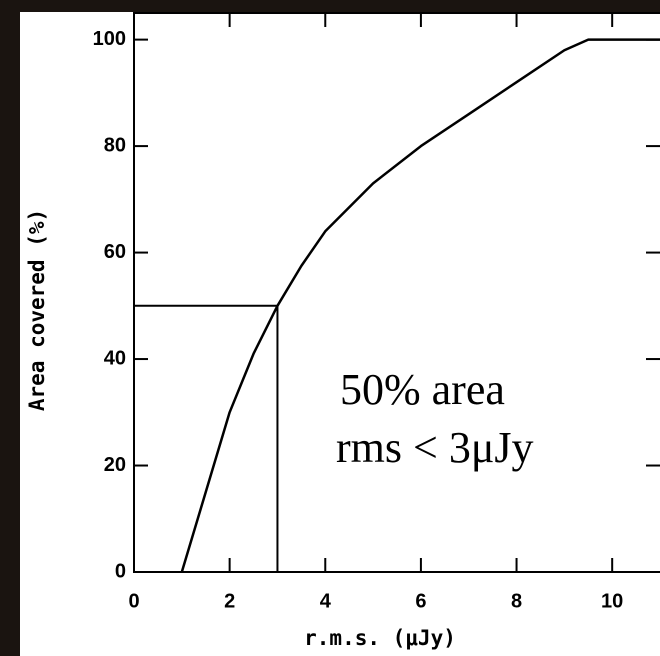 This screenshot has width=660, height=656. Describe the element at coordinates (115, 145) in the screenshot. I see `y-tick-label: 80` at that location.